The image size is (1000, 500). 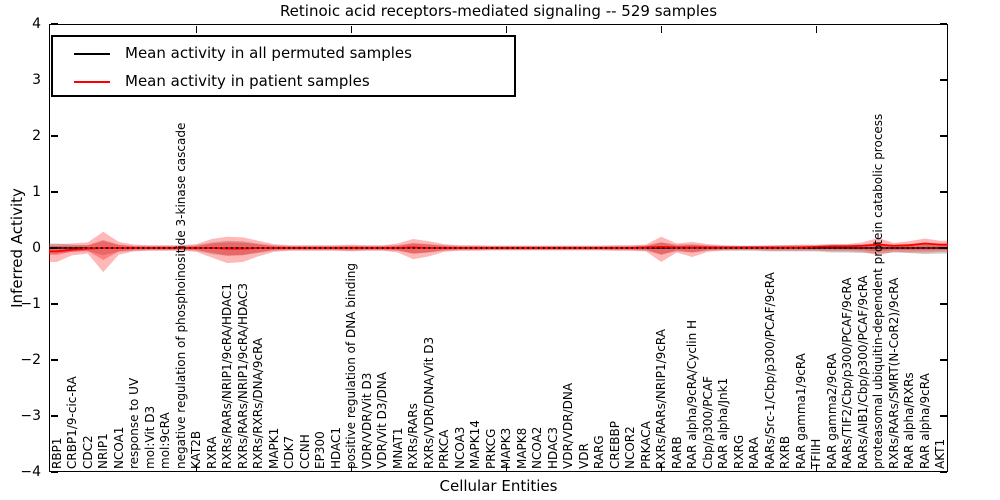 I want to click on y-tick-label: 2, so click(x=36, y=136).